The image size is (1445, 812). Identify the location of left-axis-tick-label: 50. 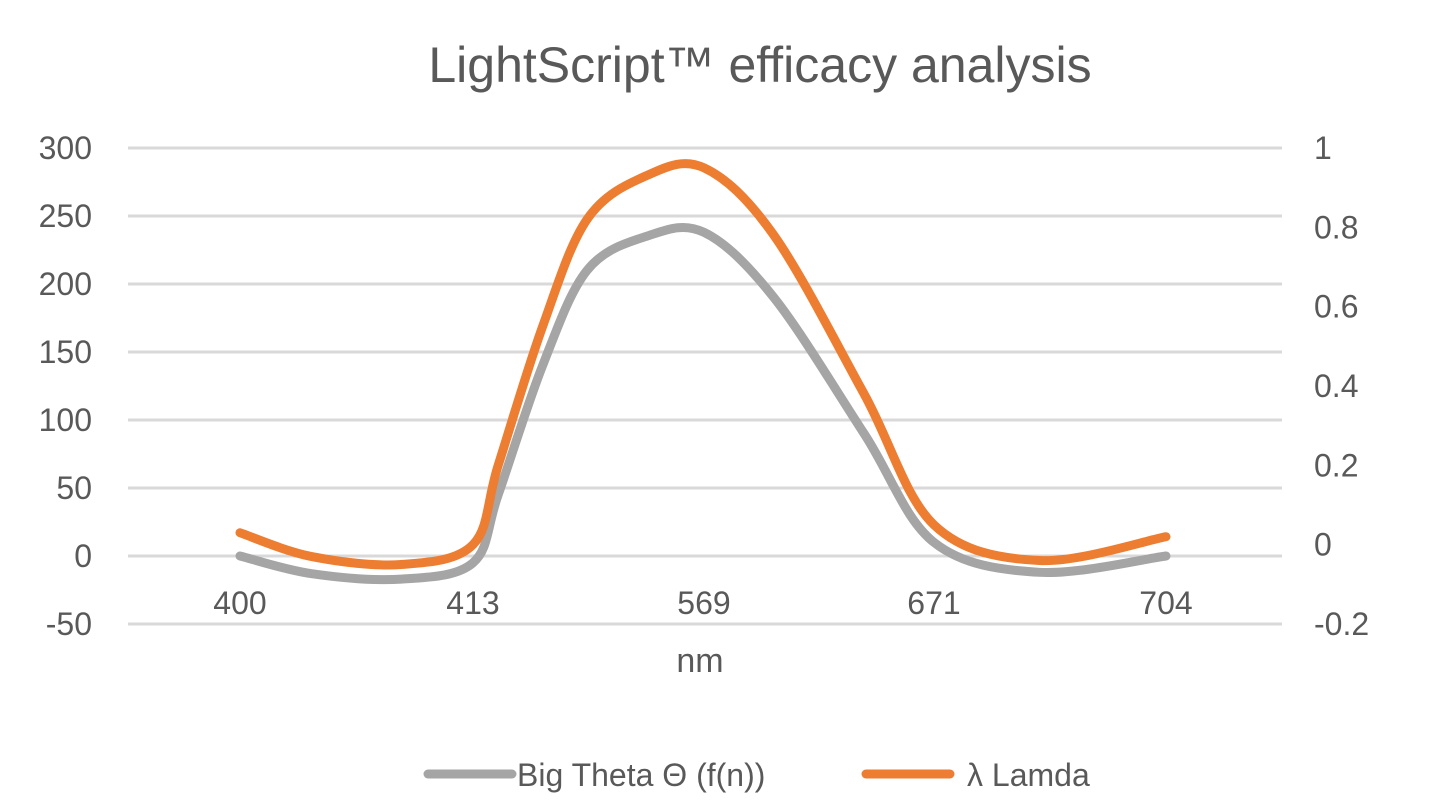
(74, 488).